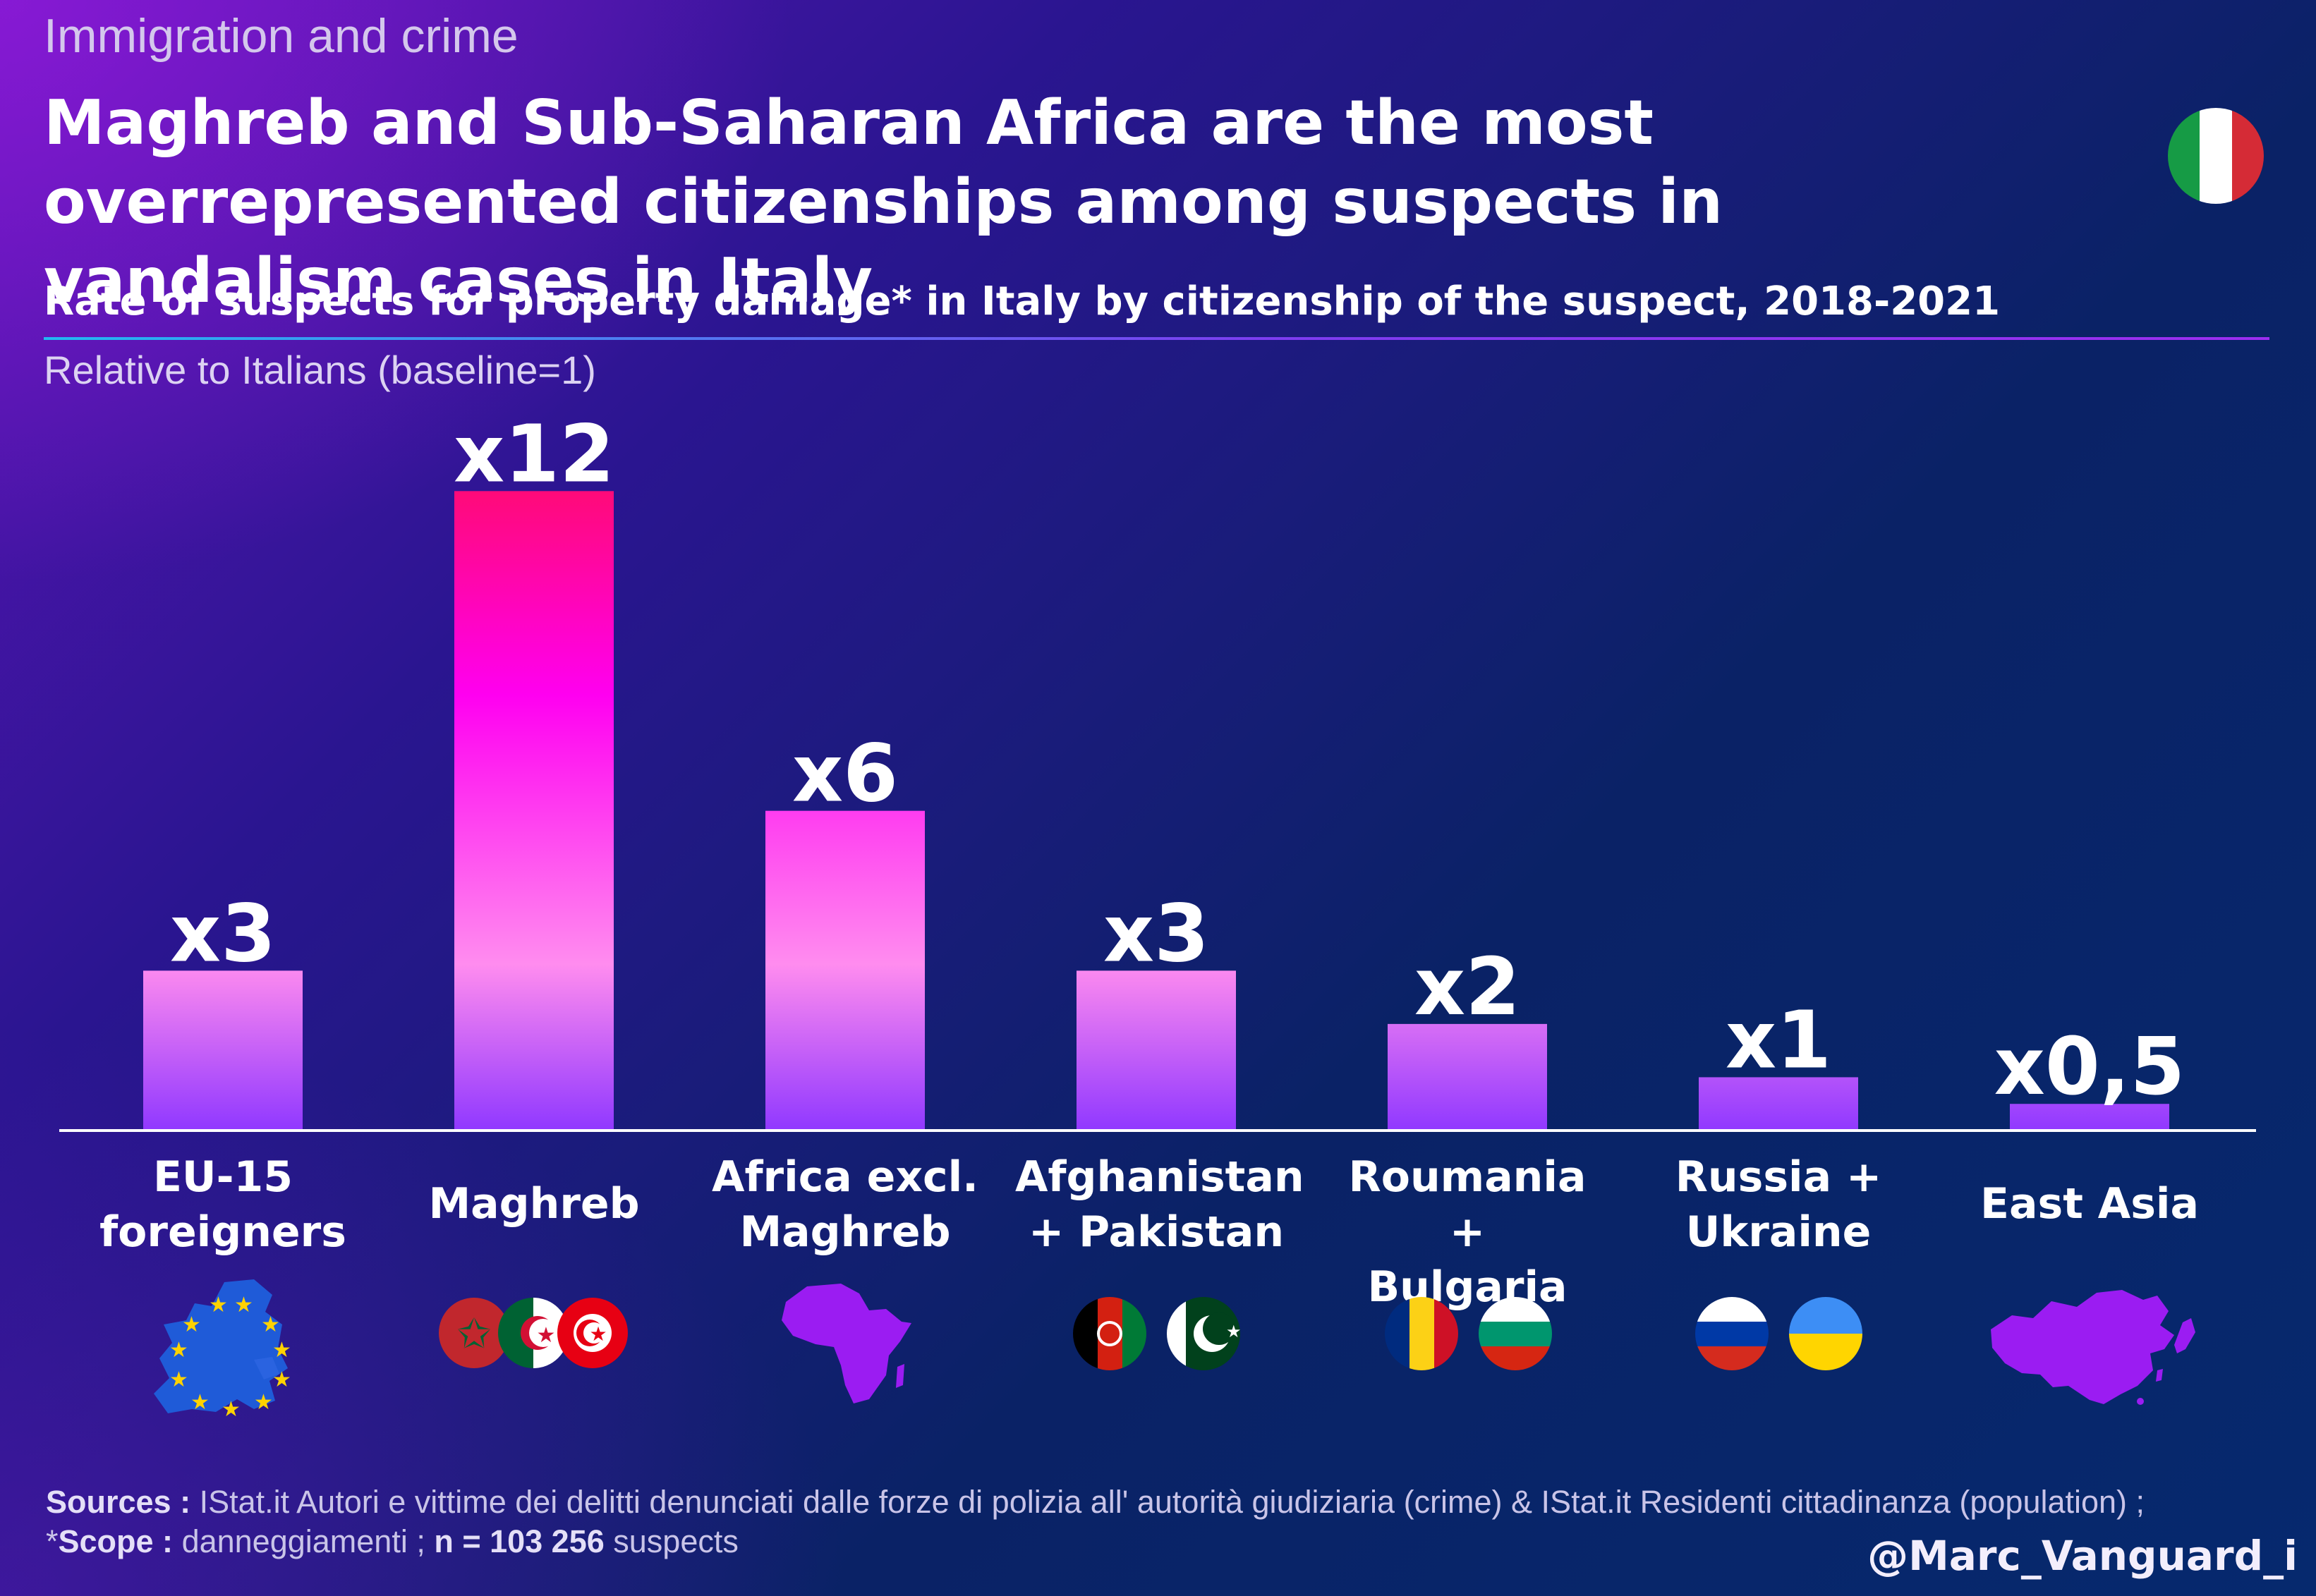  I want to click on bulgaria-flag-icon, so click(1515, 1333).